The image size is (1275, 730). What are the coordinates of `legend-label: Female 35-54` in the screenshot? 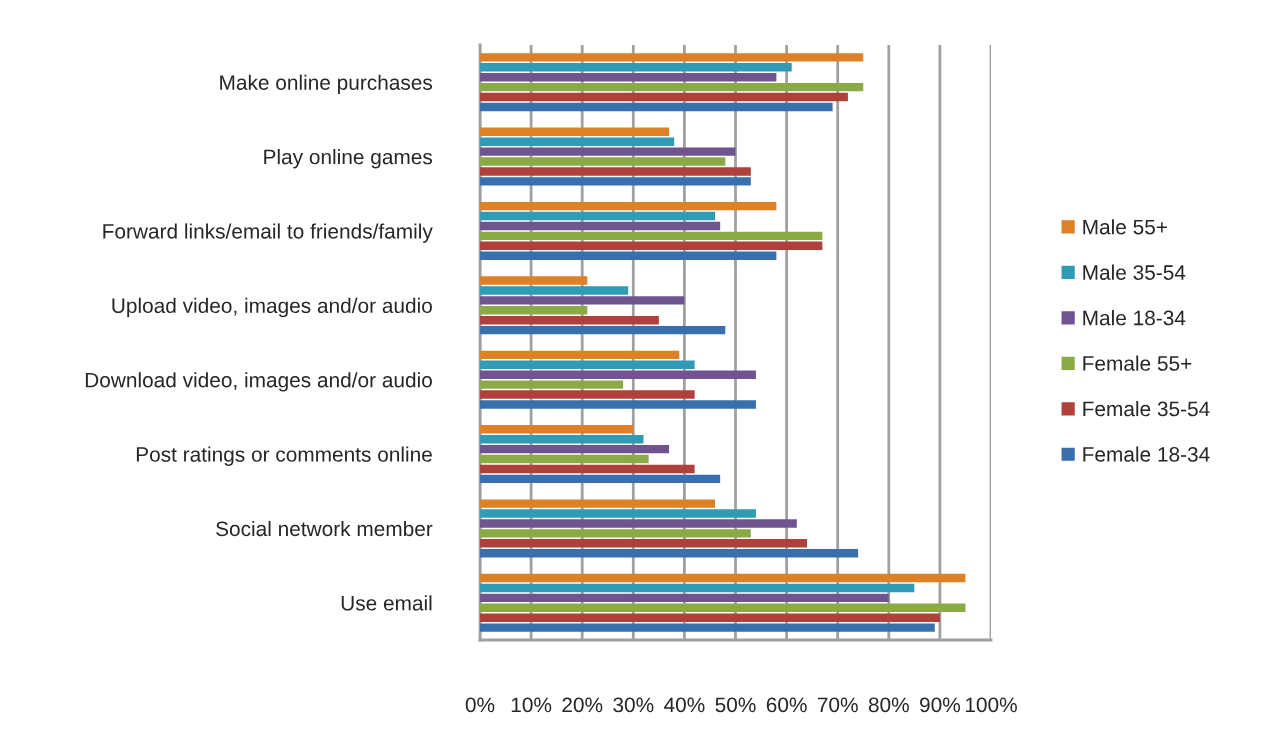 It's located at (1146, 408).